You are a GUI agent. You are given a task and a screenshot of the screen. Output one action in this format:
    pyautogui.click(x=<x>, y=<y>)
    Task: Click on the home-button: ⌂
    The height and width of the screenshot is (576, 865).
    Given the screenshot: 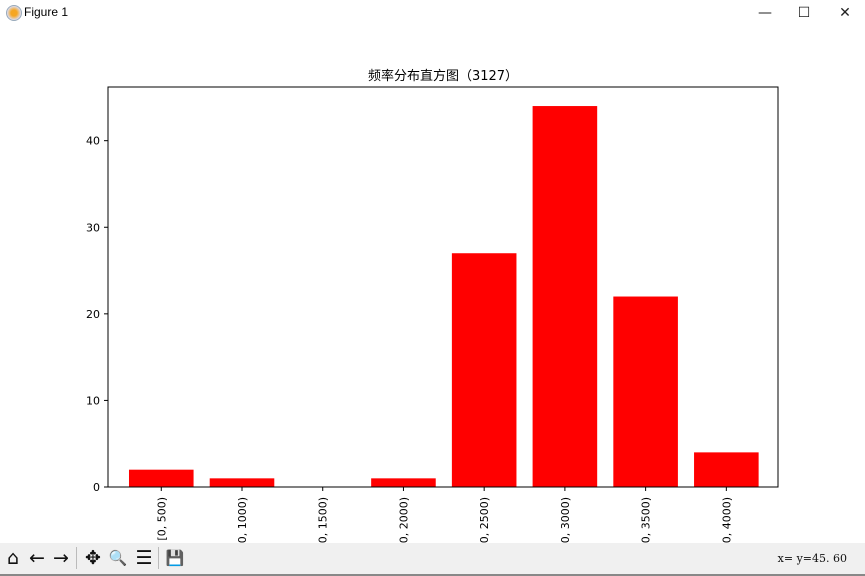 What is the action you would take?
    pyautogui.click(x=13, y=558)
    